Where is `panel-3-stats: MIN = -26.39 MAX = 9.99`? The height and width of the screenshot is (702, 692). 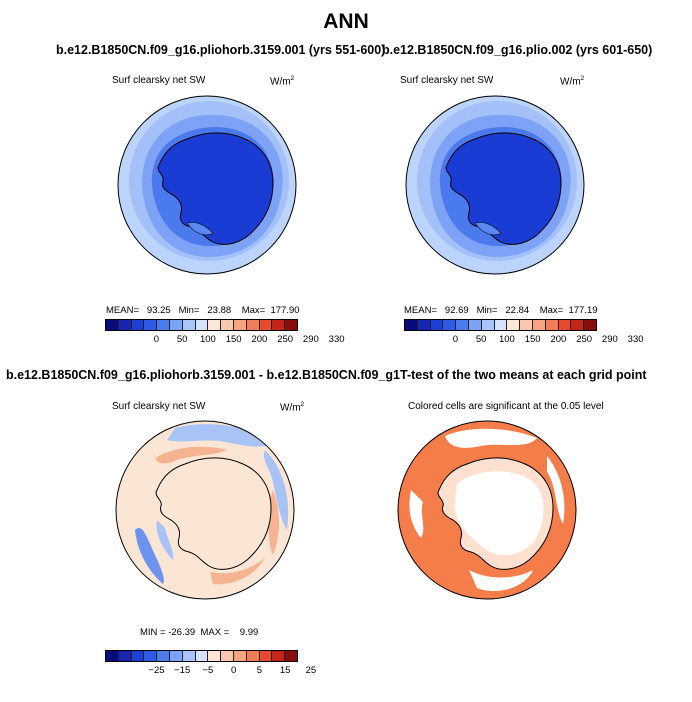
panel-3-stats: MIN = -26.39 MAX = 9.99 is located at coordinates (199, 632).